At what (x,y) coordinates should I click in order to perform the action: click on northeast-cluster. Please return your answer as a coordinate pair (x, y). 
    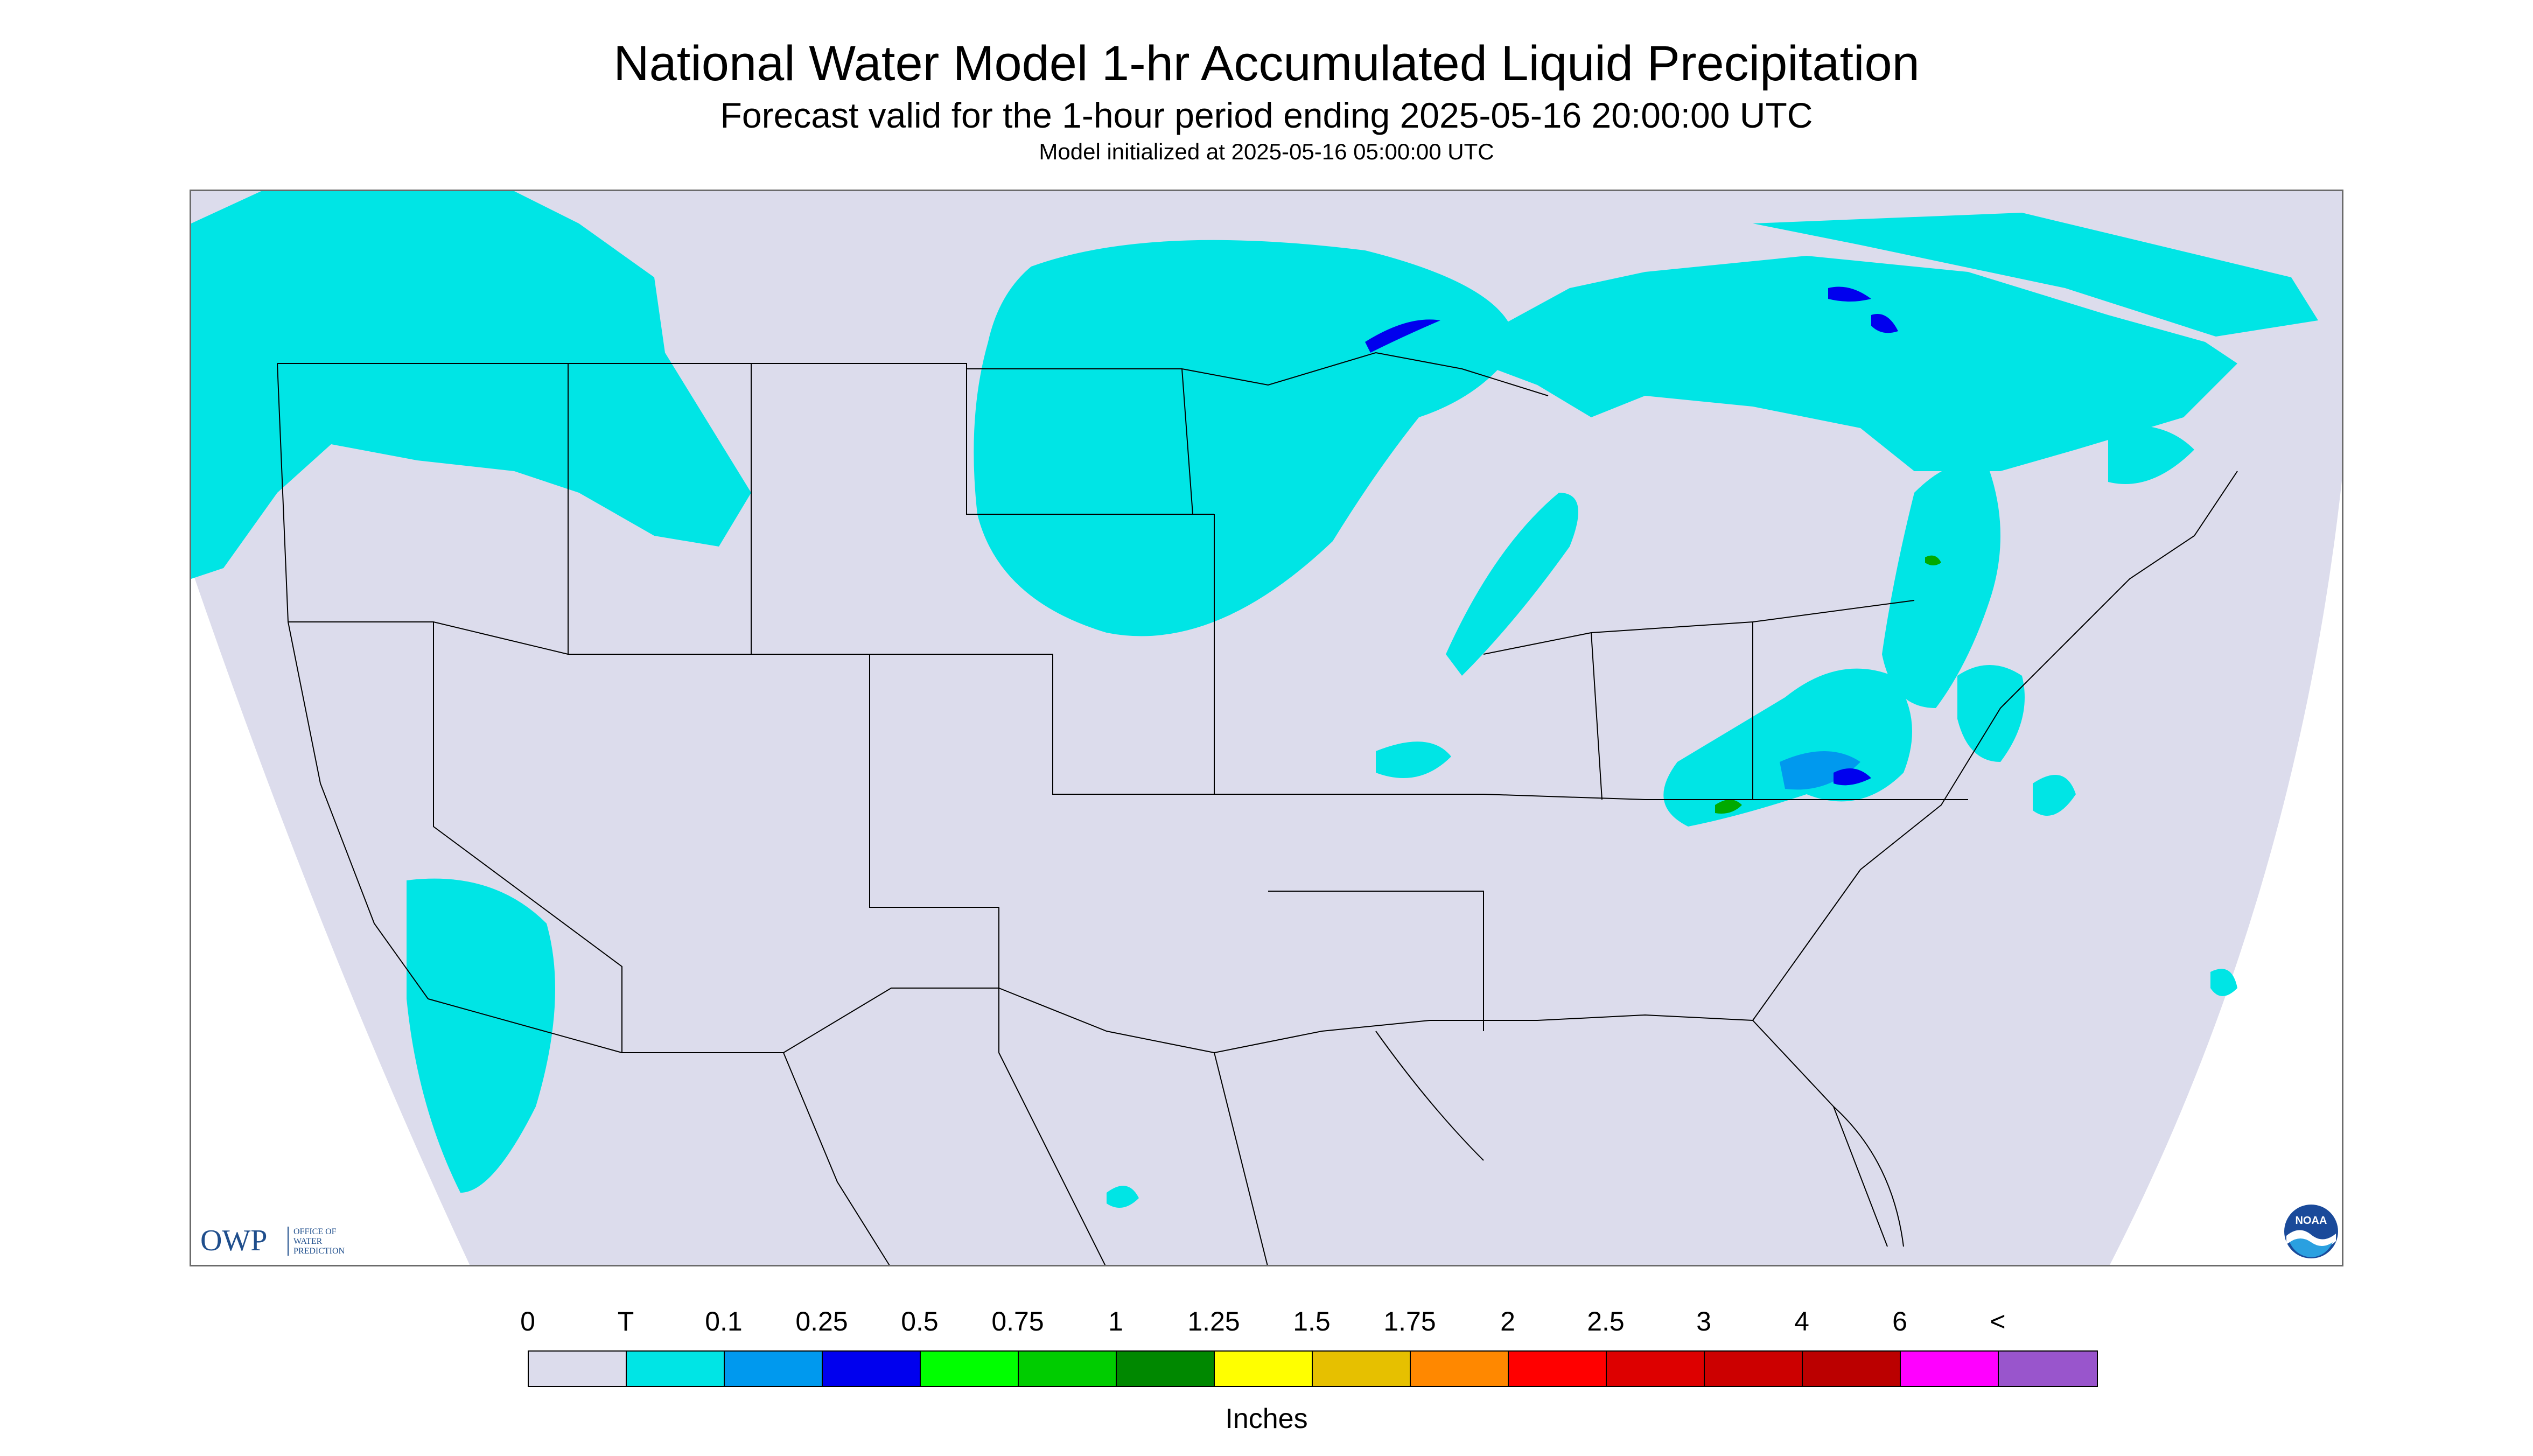
    Looking at the image, I should click on (1941, 586).